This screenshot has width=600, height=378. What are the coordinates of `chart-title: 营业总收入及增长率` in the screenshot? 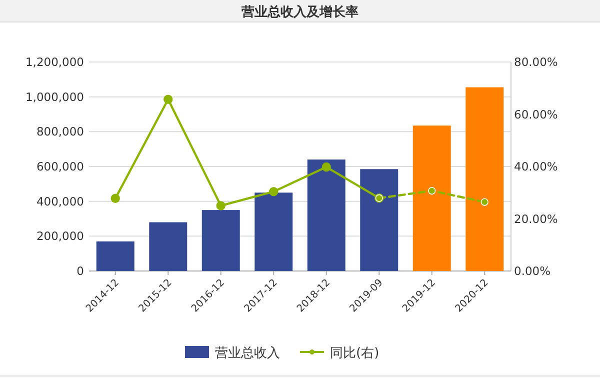 It's located at (299, 12).